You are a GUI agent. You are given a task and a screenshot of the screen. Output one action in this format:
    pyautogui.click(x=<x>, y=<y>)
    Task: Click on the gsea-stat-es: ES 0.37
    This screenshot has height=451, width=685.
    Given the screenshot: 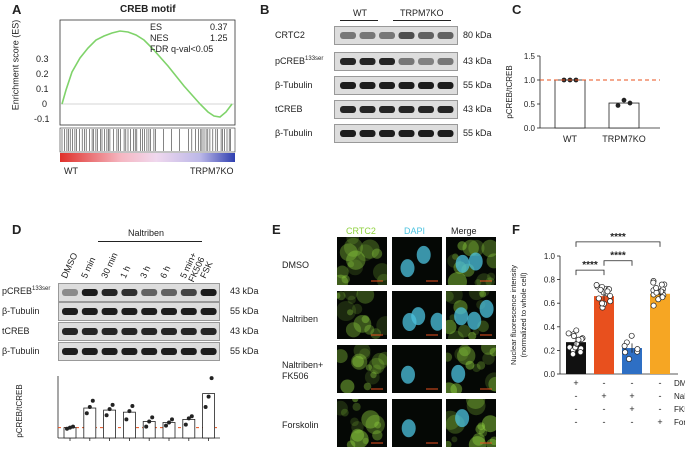 What is the action you would take?
    pyautogui.click(x=189, y=27)
    